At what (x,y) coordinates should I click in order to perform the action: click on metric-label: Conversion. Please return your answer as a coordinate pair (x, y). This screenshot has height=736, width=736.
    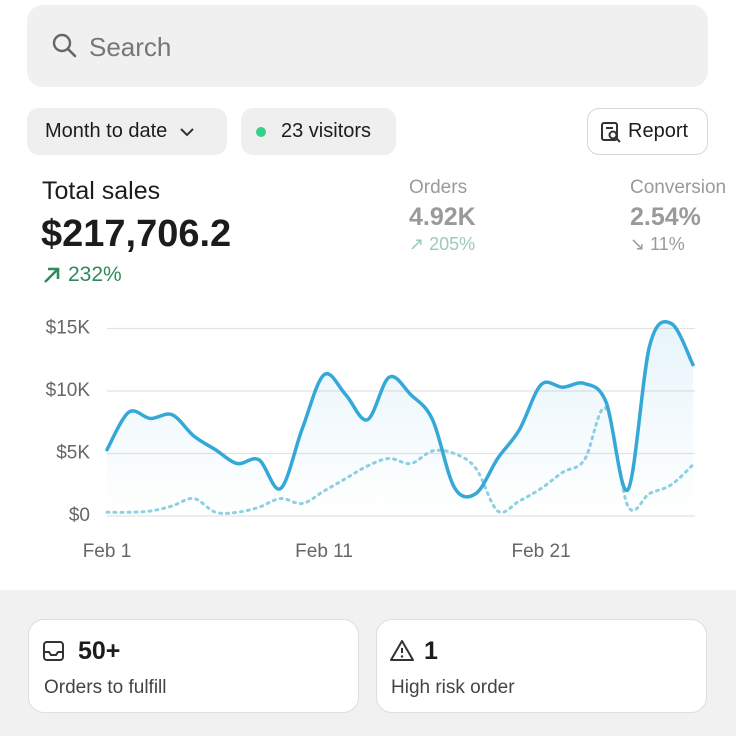
    Looking at the image, I should click on (678, 187).